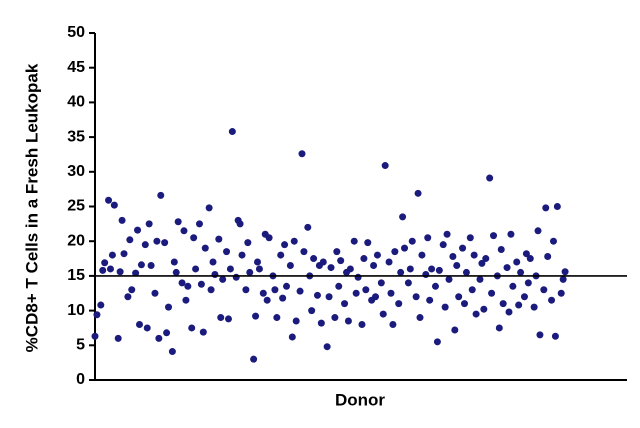 The height and width of the screenshot is (428, 640). I want to click on y-tick-label: 30, so click(76, 171).